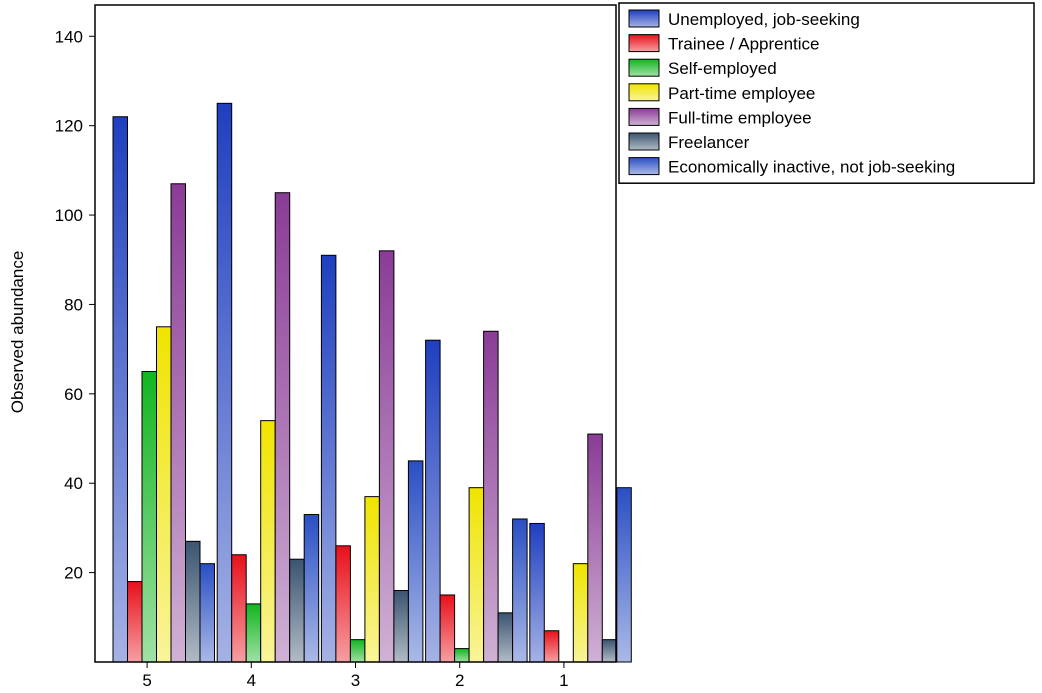 This screenshot has height=693, width=1042. I want to click on legend-box, so click(826, 93).